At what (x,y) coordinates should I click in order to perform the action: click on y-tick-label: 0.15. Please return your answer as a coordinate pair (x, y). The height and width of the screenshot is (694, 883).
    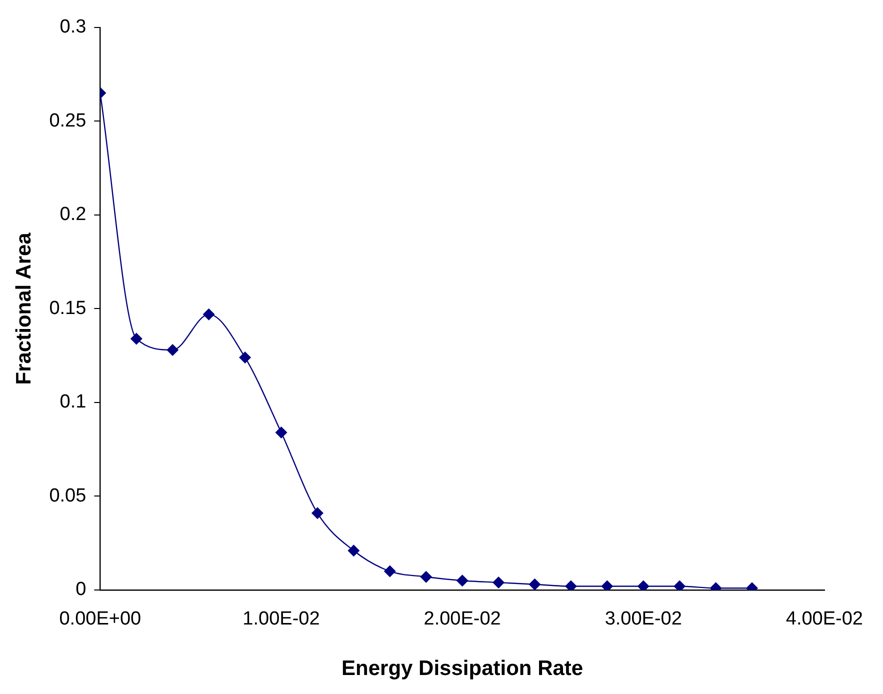
    Looking at the image, I should click on (67, 308).